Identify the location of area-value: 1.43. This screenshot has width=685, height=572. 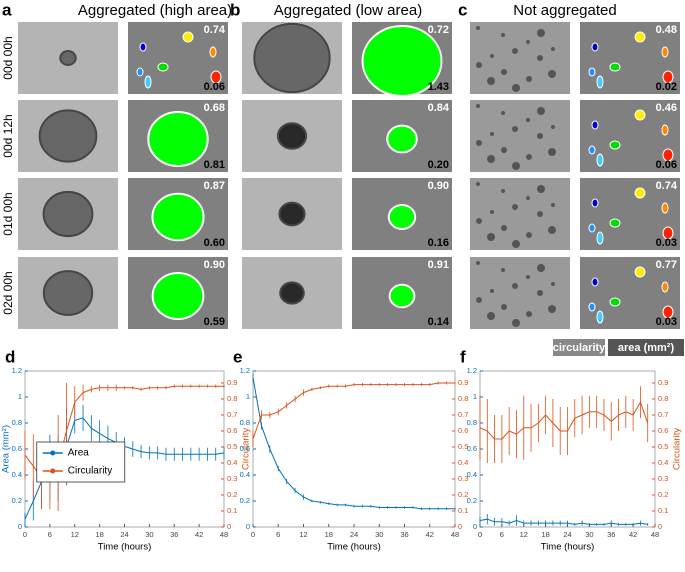
(438, 87).